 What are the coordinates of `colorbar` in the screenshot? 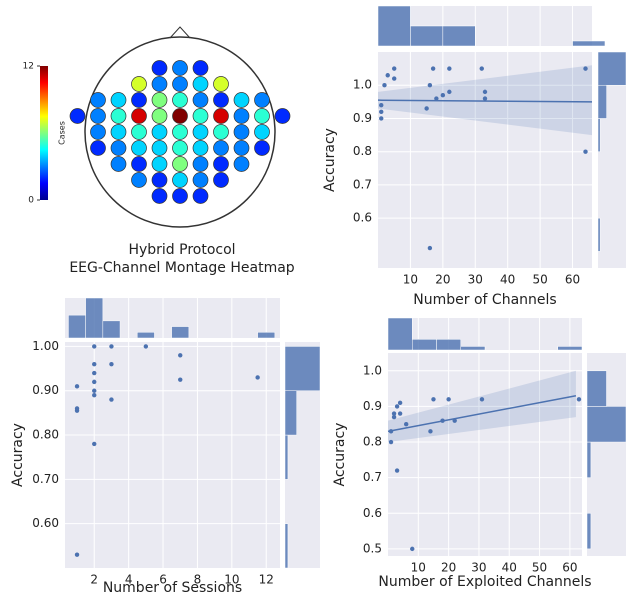 It's located at (44, 133).